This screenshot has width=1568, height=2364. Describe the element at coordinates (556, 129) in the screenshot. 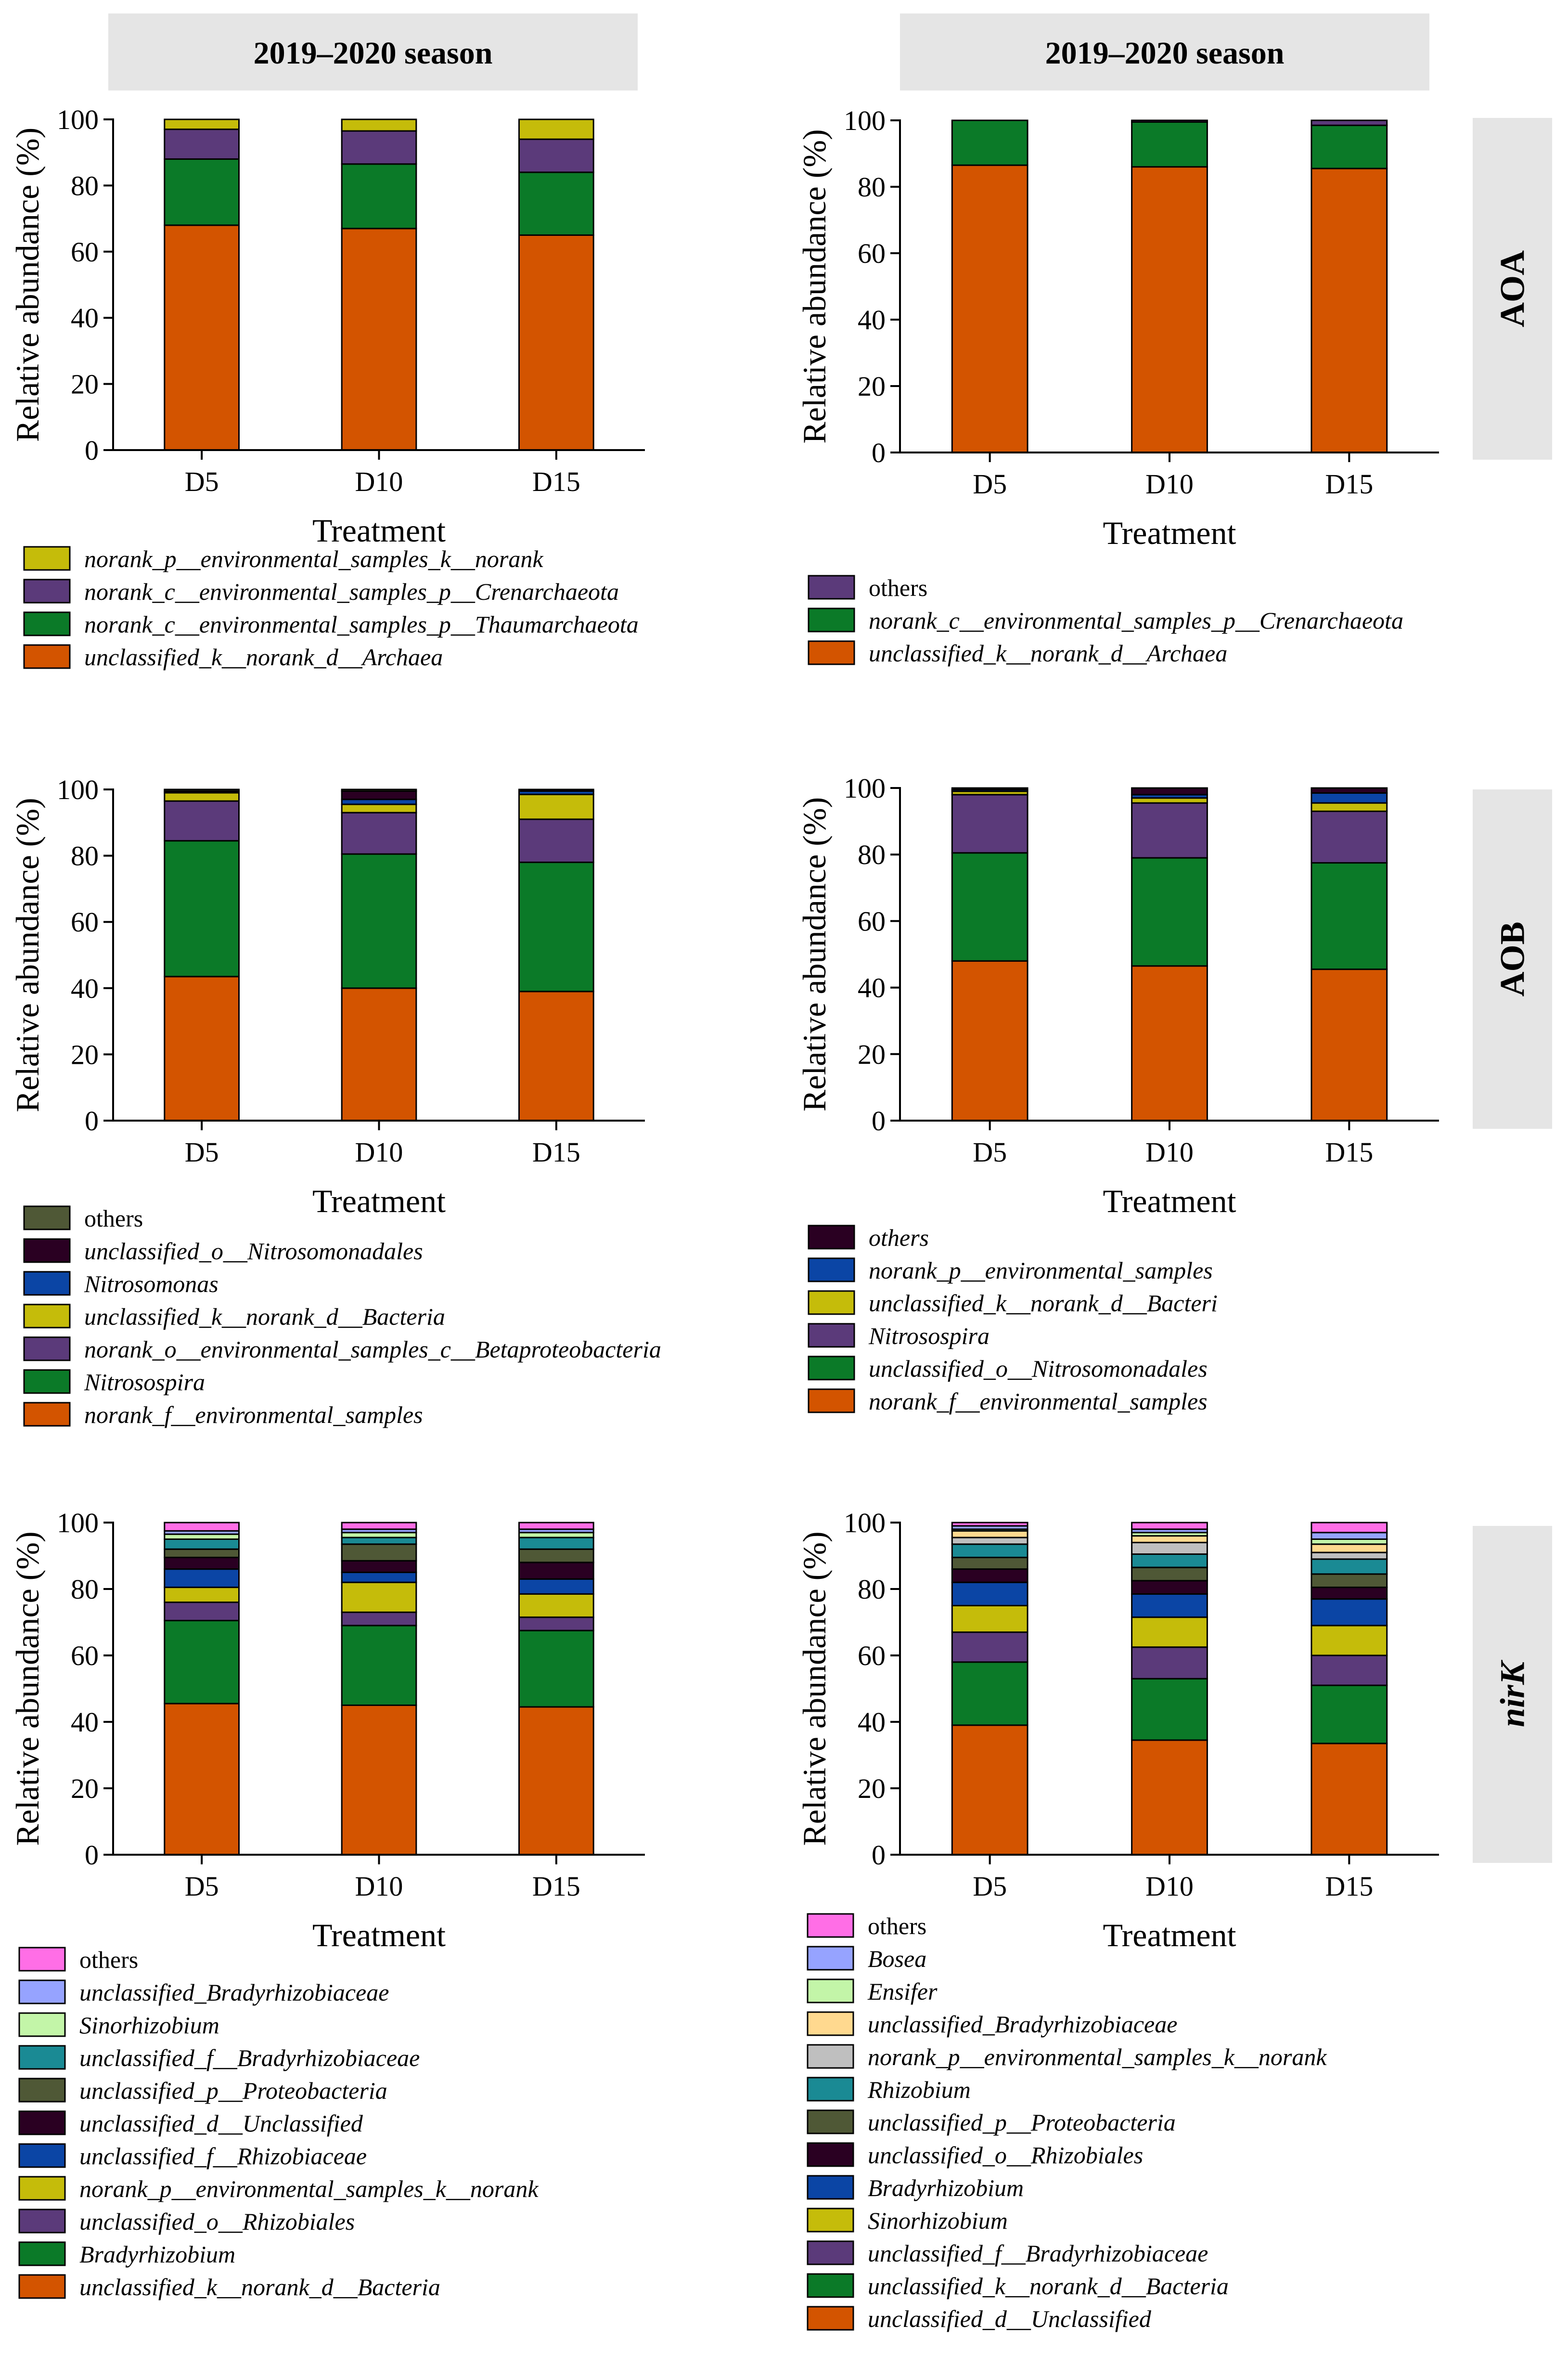

I see `bar-segment-aoa-left-D15-s3` at that location.